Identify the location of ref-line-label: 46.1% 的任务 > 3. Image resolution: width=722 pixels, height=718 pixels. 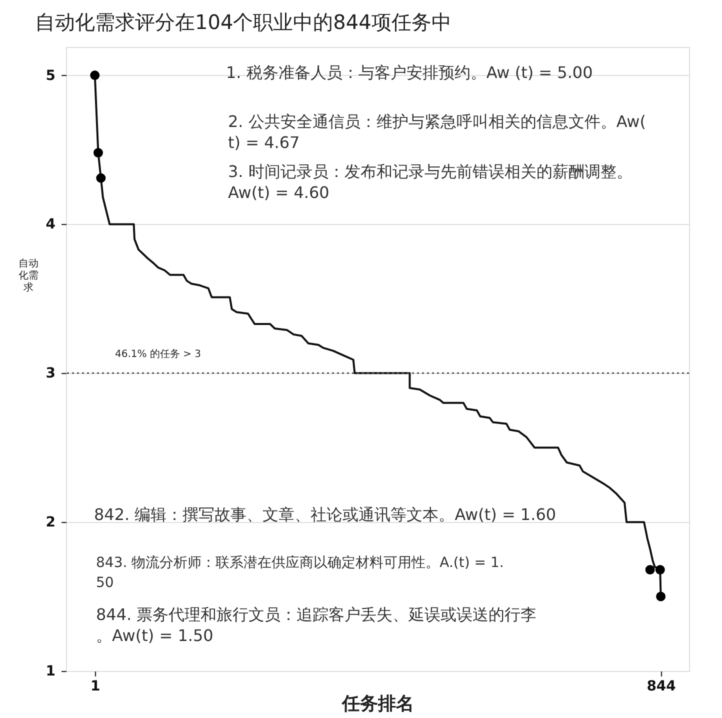
(158, 354).